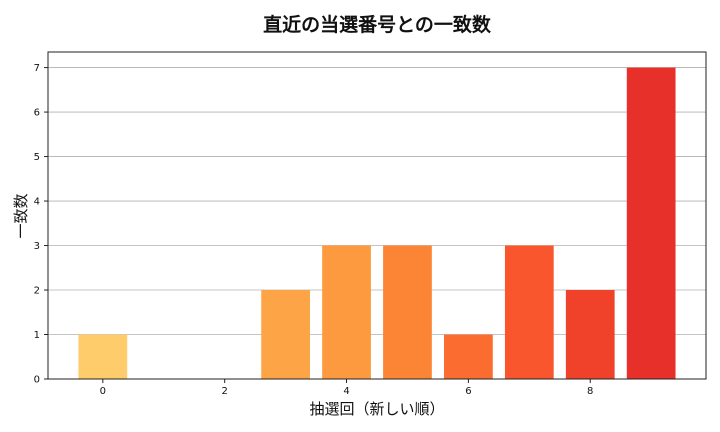 This screenshot has width=720, height=432. What do you see at coordinates (224, 391) in the screenshot?
I see `x-tick-label: 2` at bounding box center [224, 391].